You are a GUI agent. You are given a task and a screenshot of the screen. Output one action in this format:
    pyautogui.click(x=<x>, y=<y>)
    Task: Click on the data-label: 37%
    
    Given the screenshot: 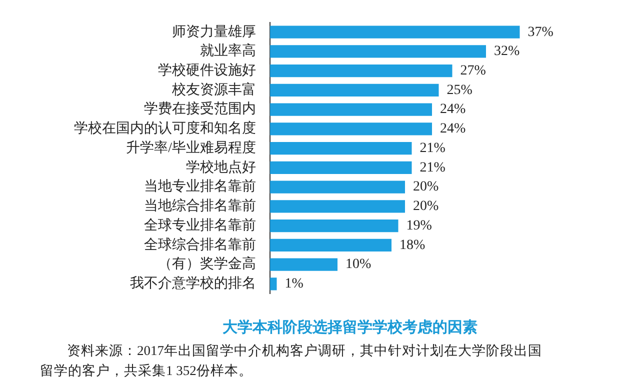 What is the action you would take?
    pyautogui.click(x=541, y=32)
    